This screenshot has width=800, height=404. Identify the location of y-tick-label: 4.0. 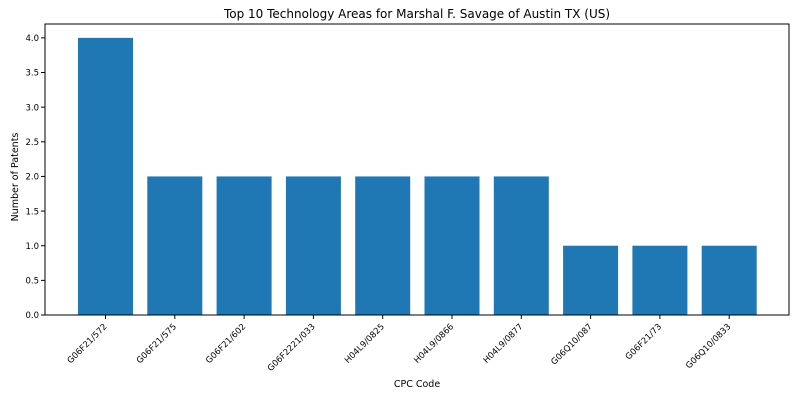
(32, 39).